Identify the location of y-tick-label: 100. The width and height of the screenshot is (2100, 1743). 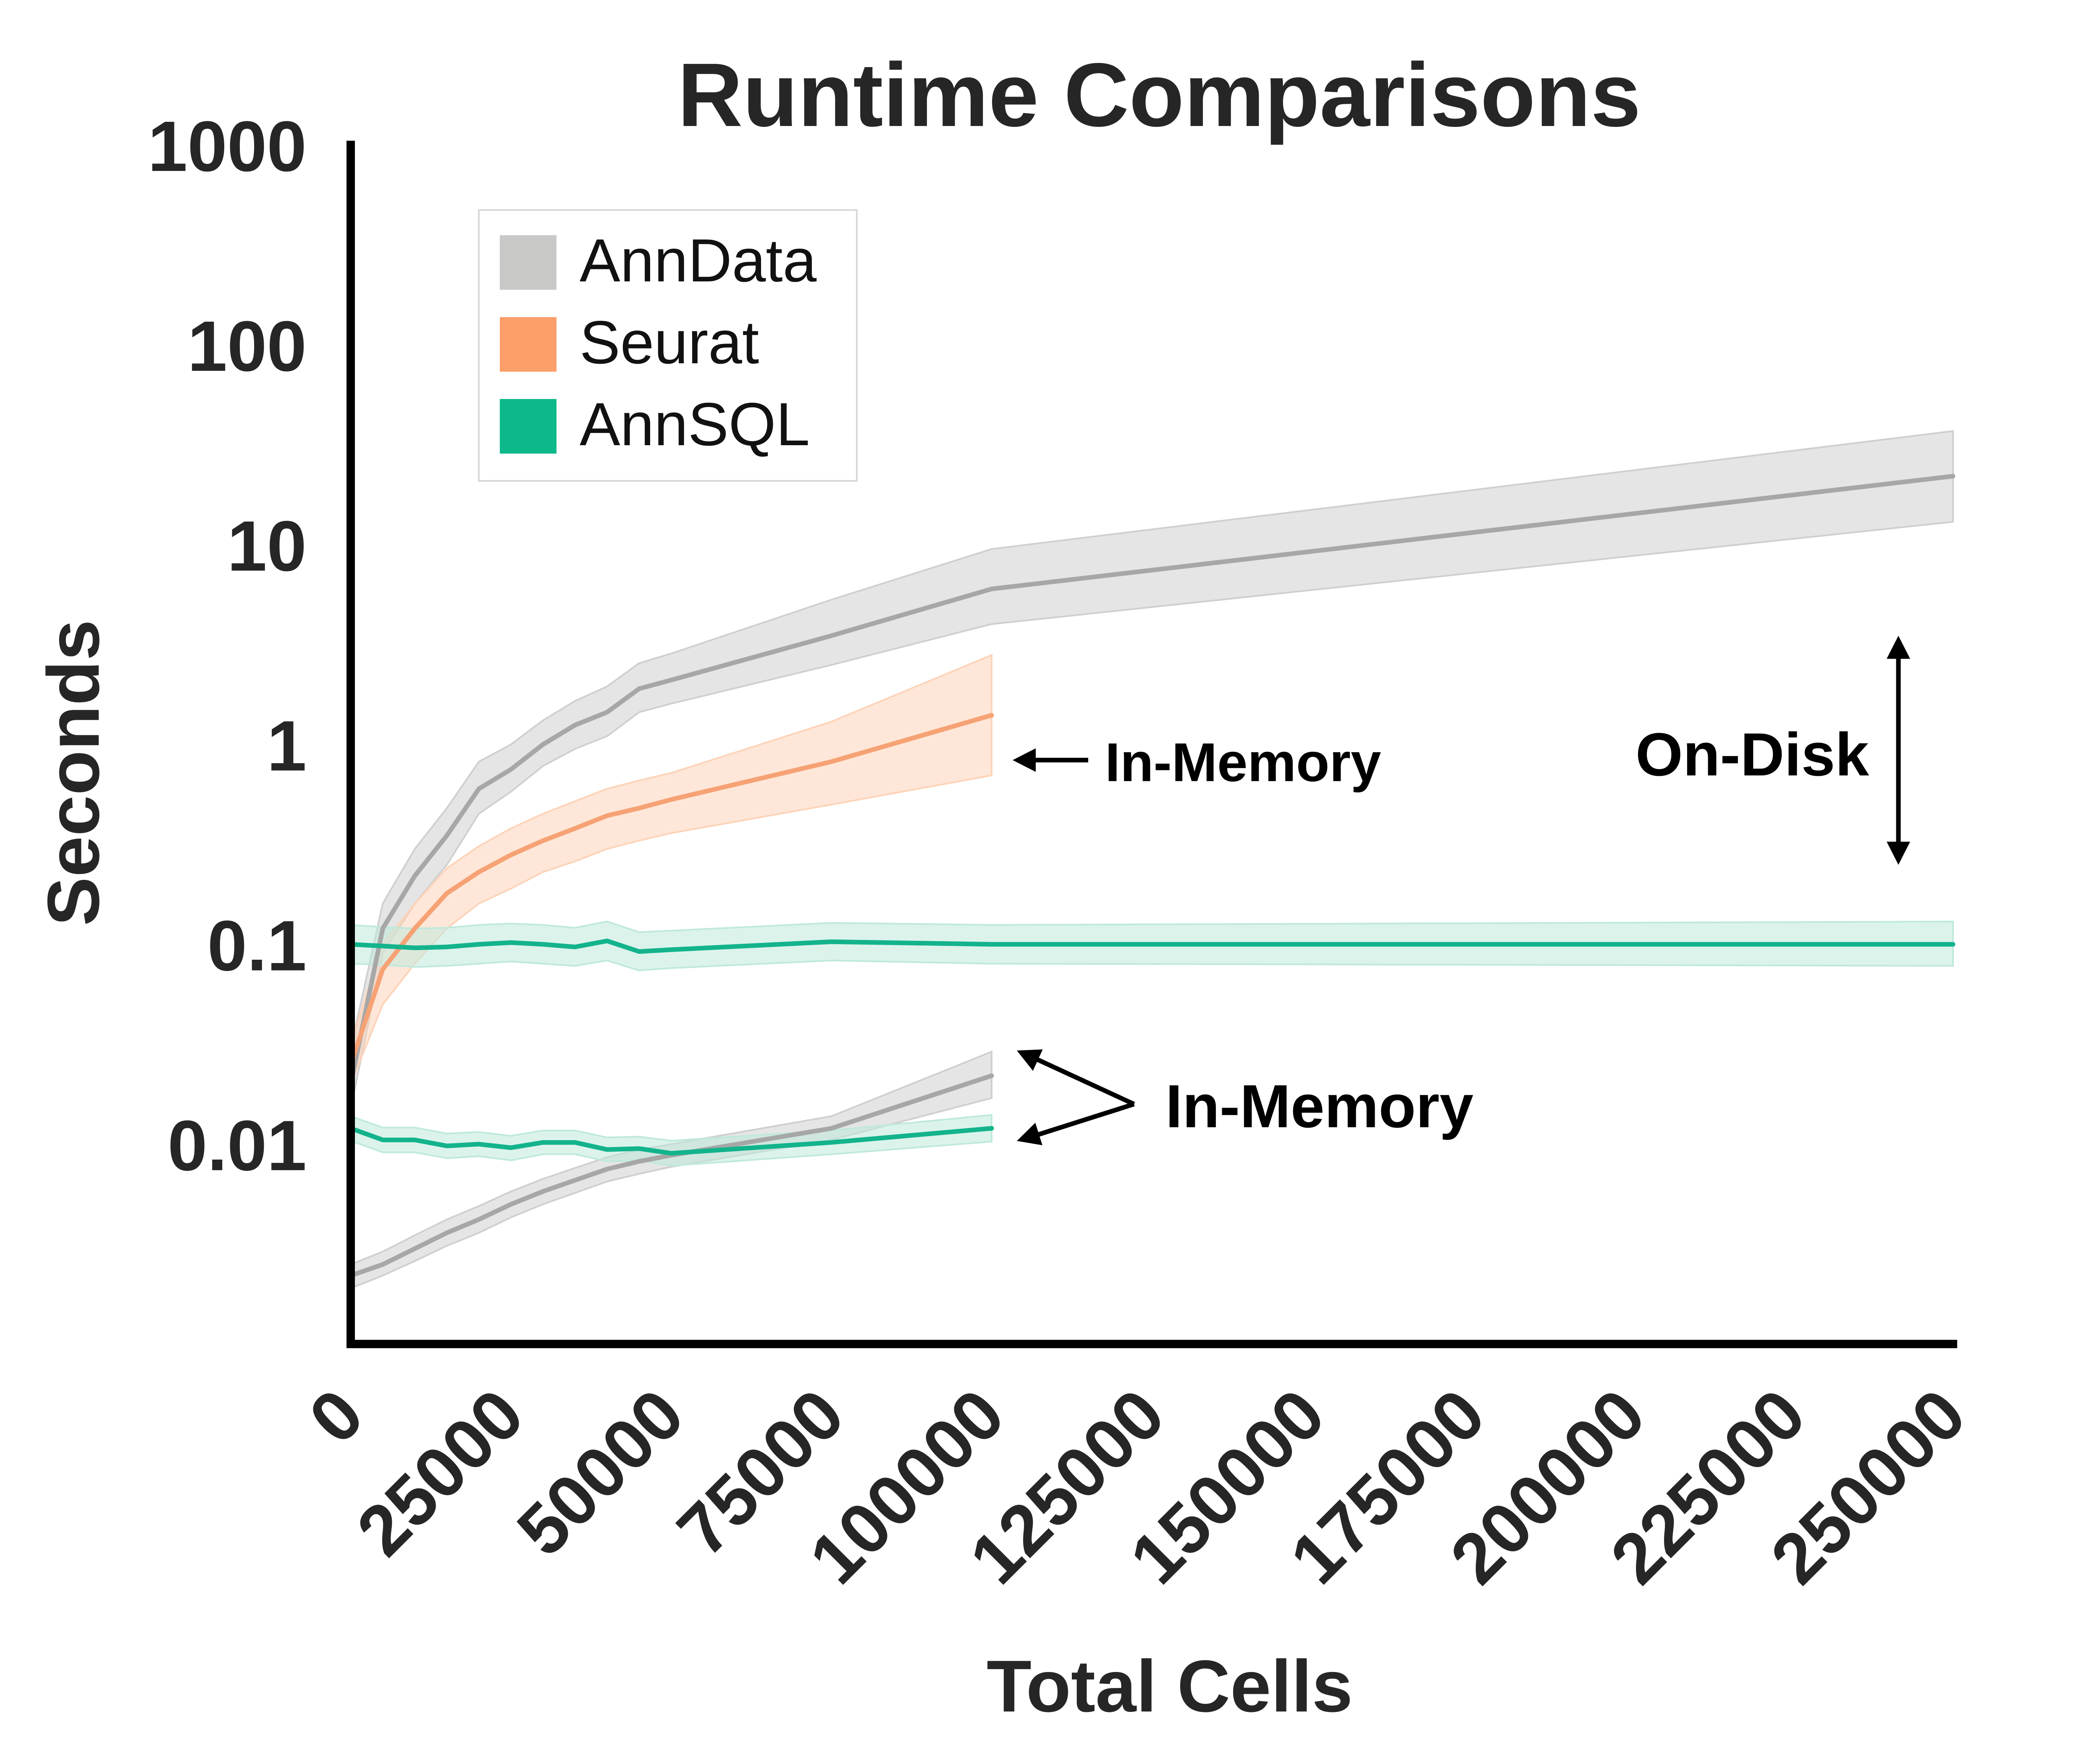
(247, 346).